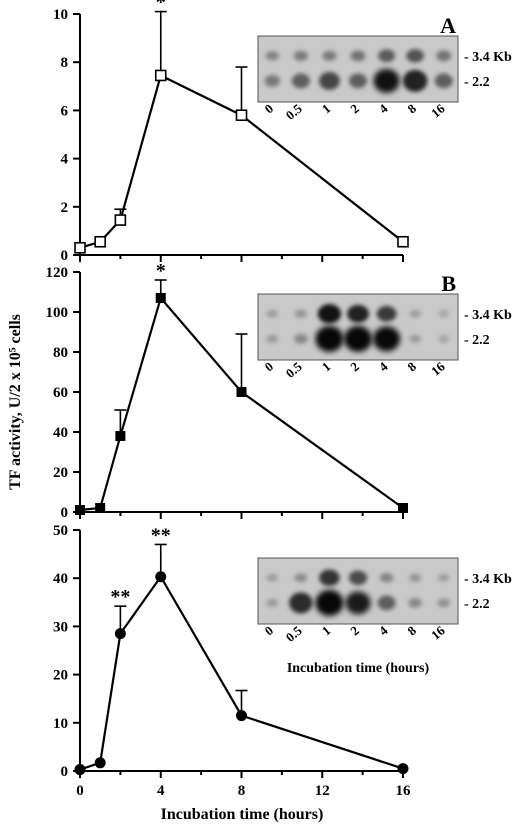 Image resolution: width=520 pixels, height=828 pixels. Describe the element at coordinates (60, 393) in the screenshot. I see `y-tick-label: 60` at that location.